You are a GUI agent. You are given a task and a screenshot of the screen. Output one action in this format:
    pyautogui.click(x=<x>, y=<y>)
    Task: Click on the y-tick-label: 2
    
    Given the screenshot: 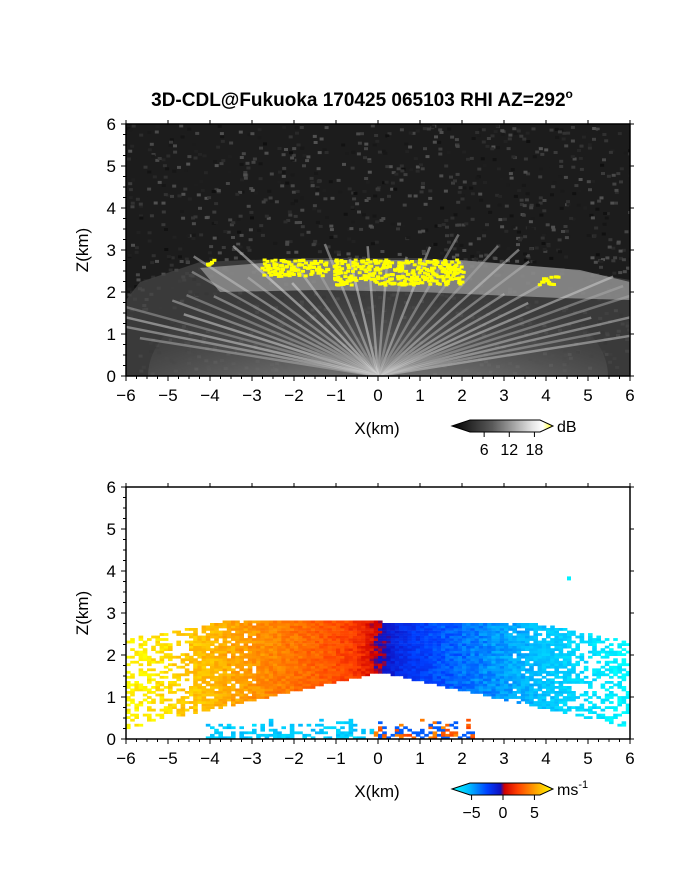 What is the action you would take?
    pyautogui.click(x=111, y=292)
    